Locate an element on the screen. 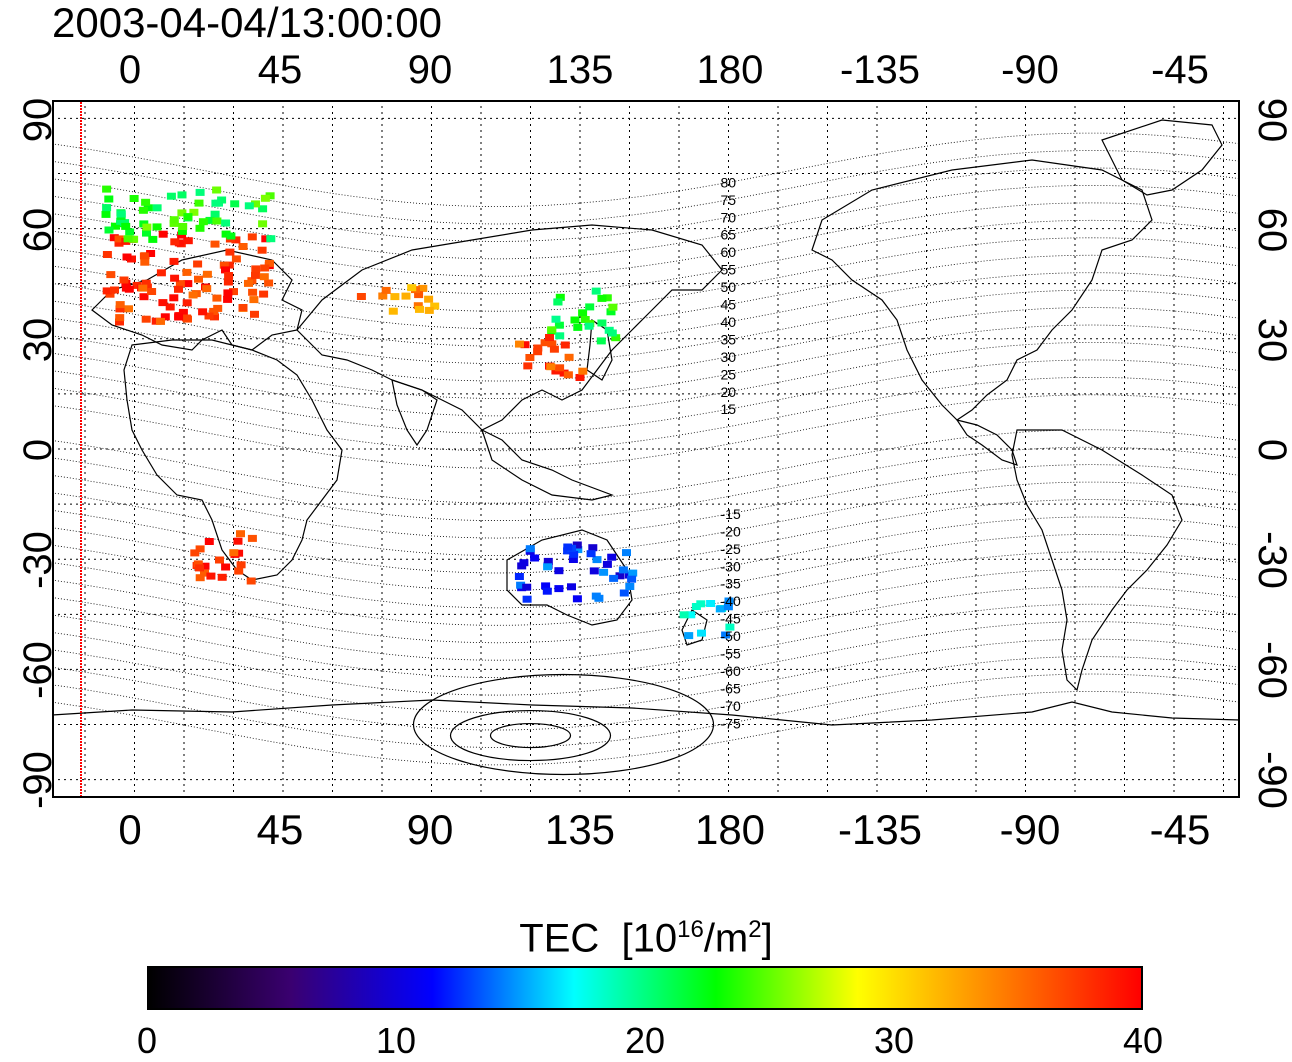 The height and width of the screenshot is (1062, 1292). mlat-label: 55 is located at coordinates (729, 270).